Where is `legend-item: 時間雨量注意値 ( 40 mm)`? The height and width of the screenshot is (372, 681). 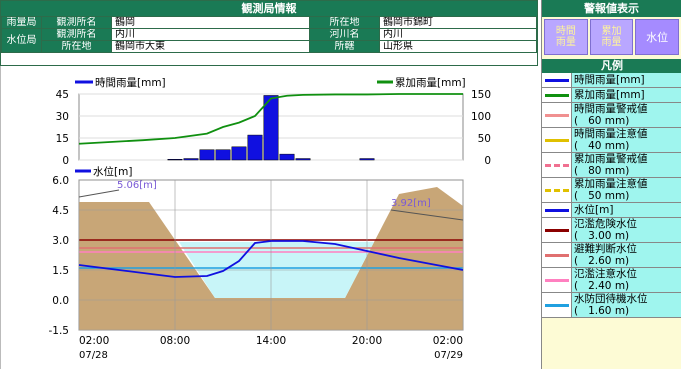
legend-item: 時間雨量注意値 ( 40 mm) is located at coordinates (611, 140).